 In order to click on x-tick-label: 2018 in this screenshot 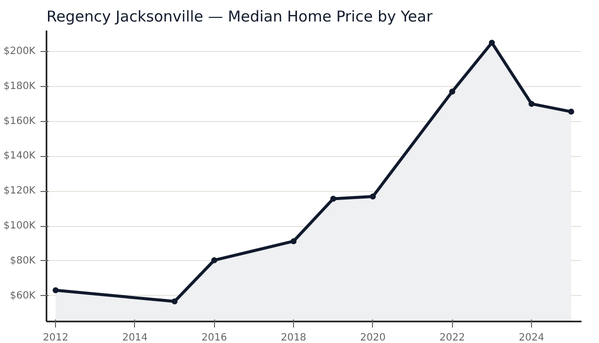, I will do `click(293, 337)`.